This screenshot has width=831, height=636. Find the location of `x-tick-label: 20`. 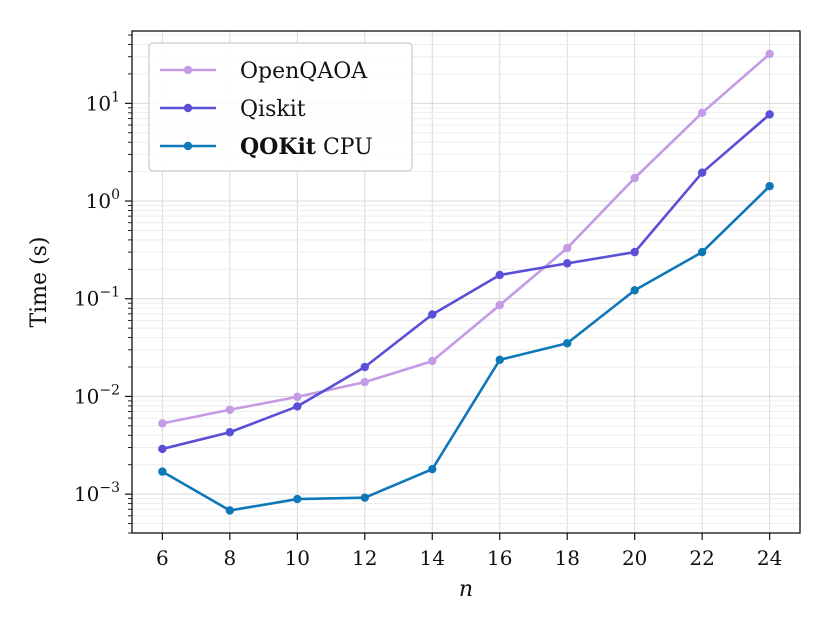

x-tick-label: 20 is located at coordinates (634, 558).